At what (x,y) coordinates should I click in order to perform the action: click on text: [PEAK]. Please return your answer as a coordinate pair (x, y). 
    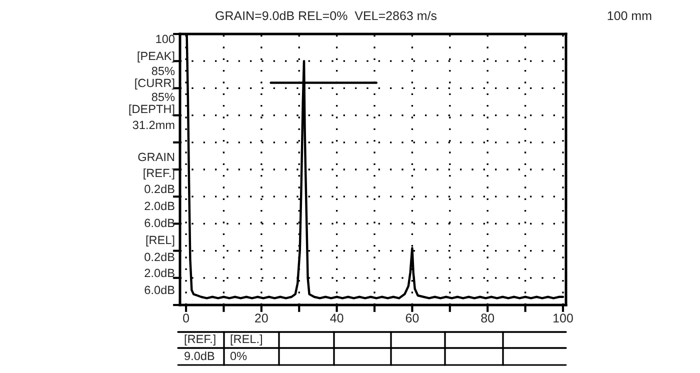
    Looking at the image, I should click on (156, 57).